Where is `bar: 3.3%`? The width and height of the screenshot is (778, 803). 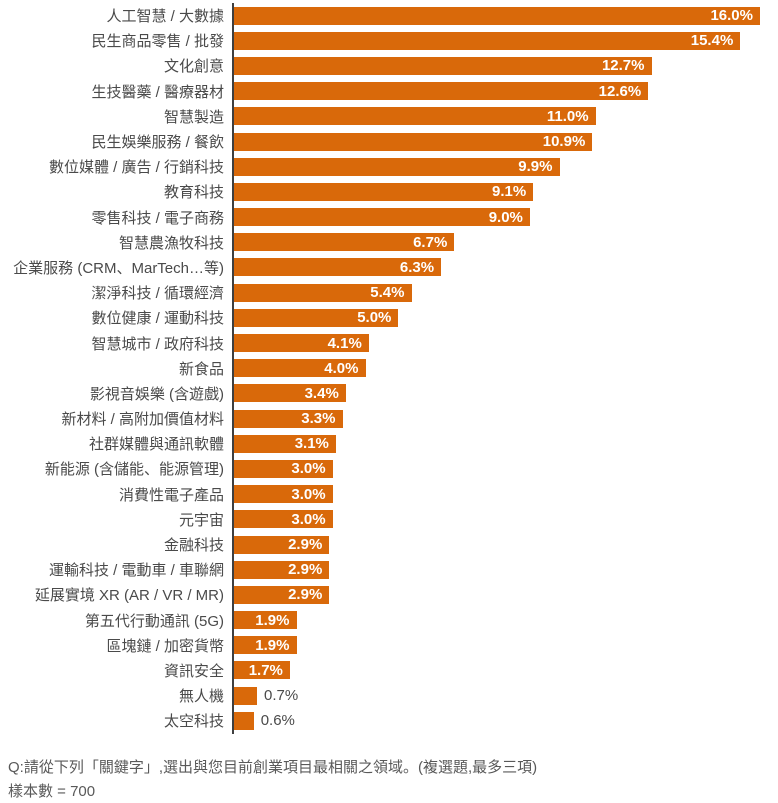 bar: 3.3% is located at coordinates (288, 418).